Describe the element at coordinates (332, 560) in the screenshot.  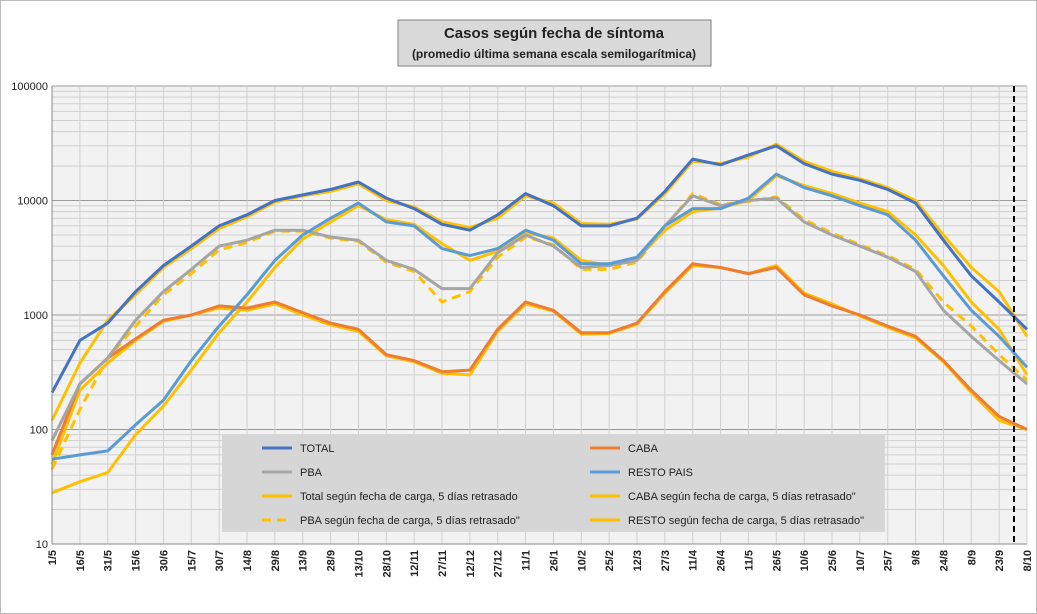
I see `x-tick-label: 28/9` at that location.